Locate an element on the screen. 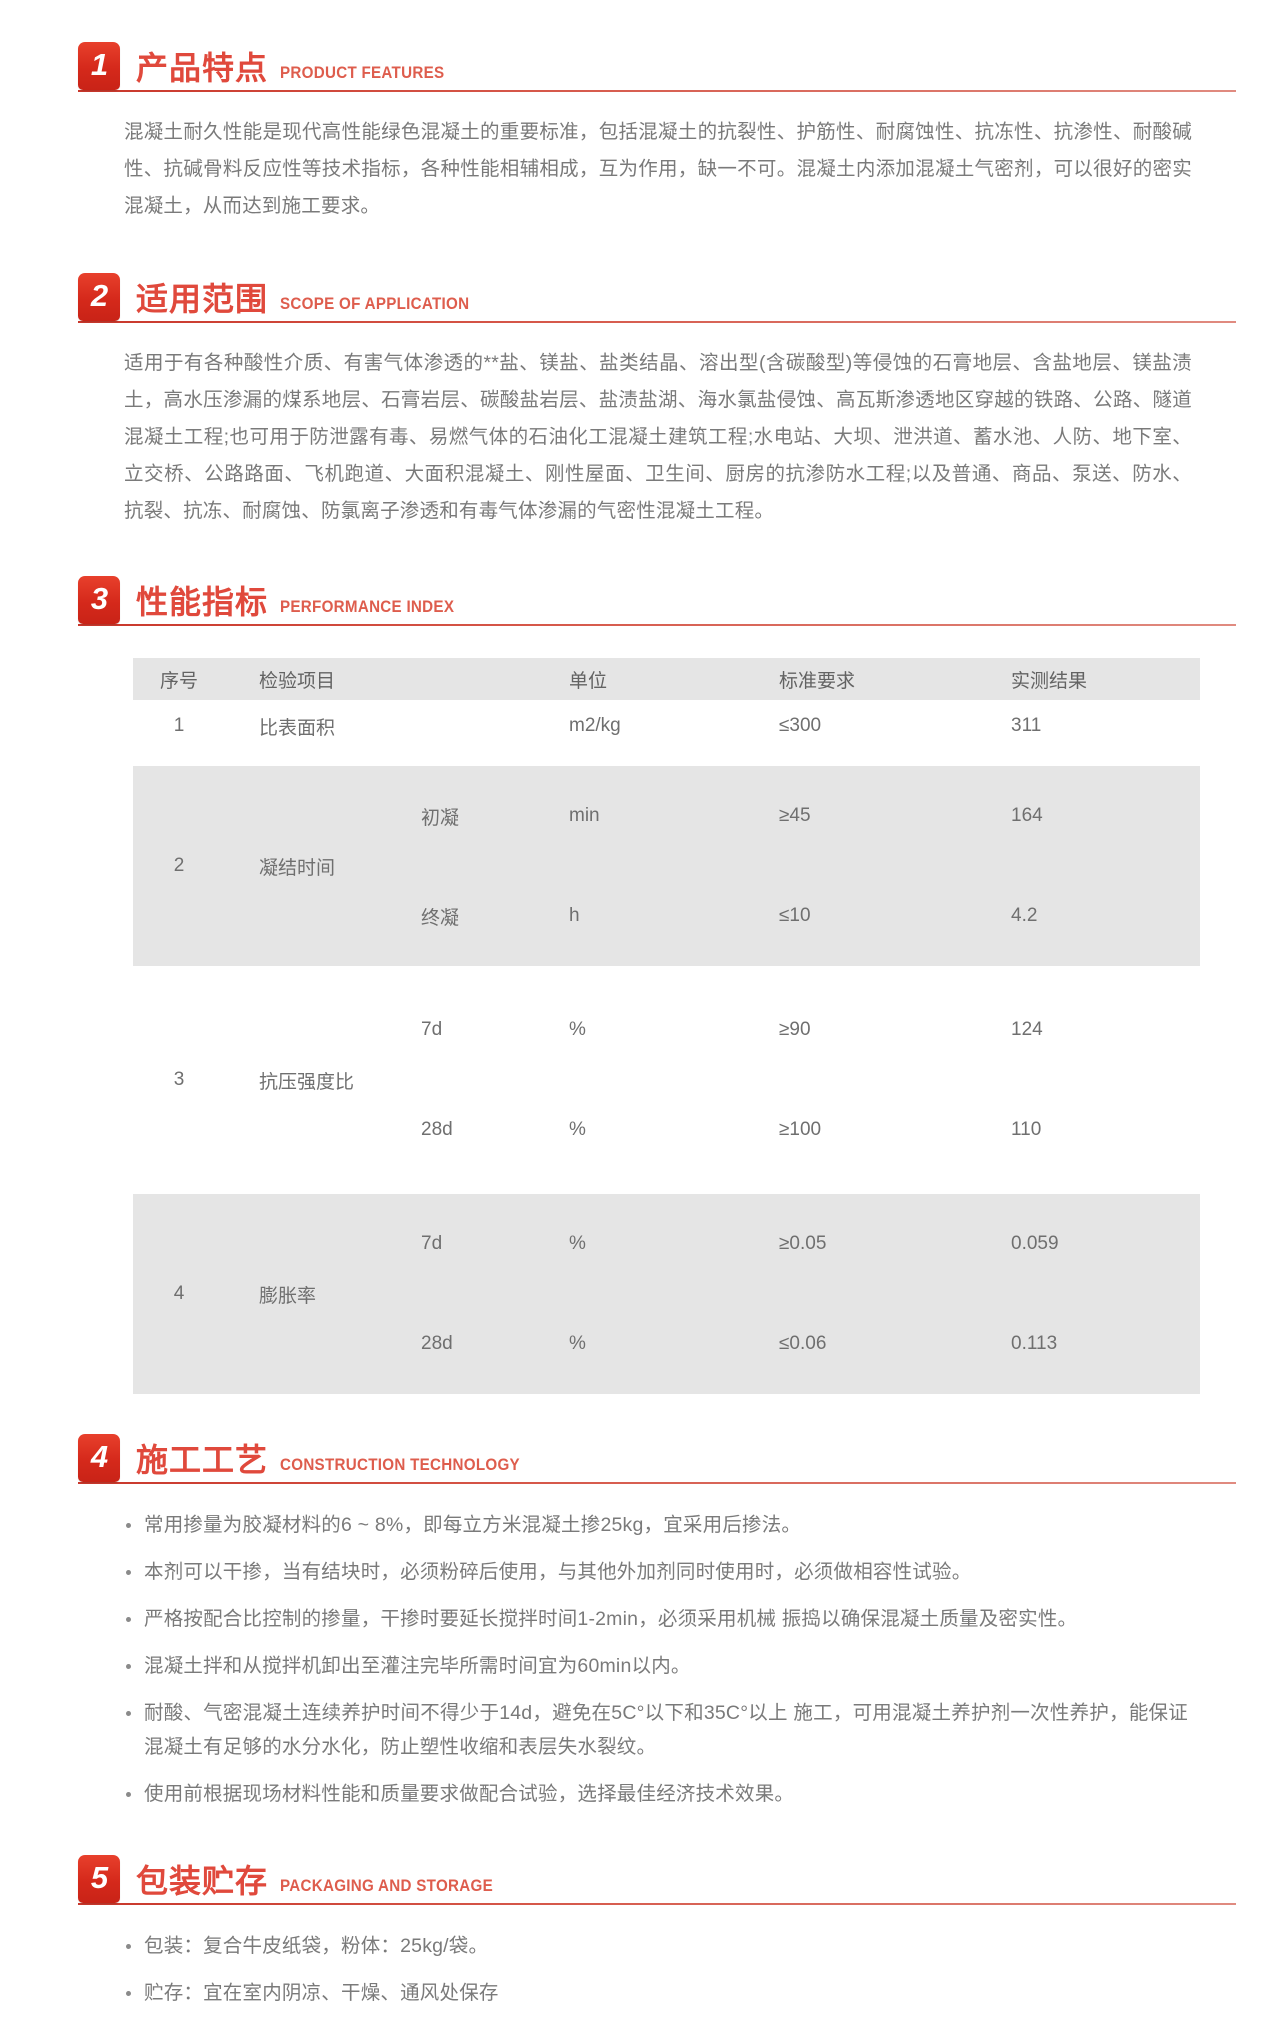 This screenshot has height=2023, width=1280. cell-no: 3 is located at coordinates (179, 1080).